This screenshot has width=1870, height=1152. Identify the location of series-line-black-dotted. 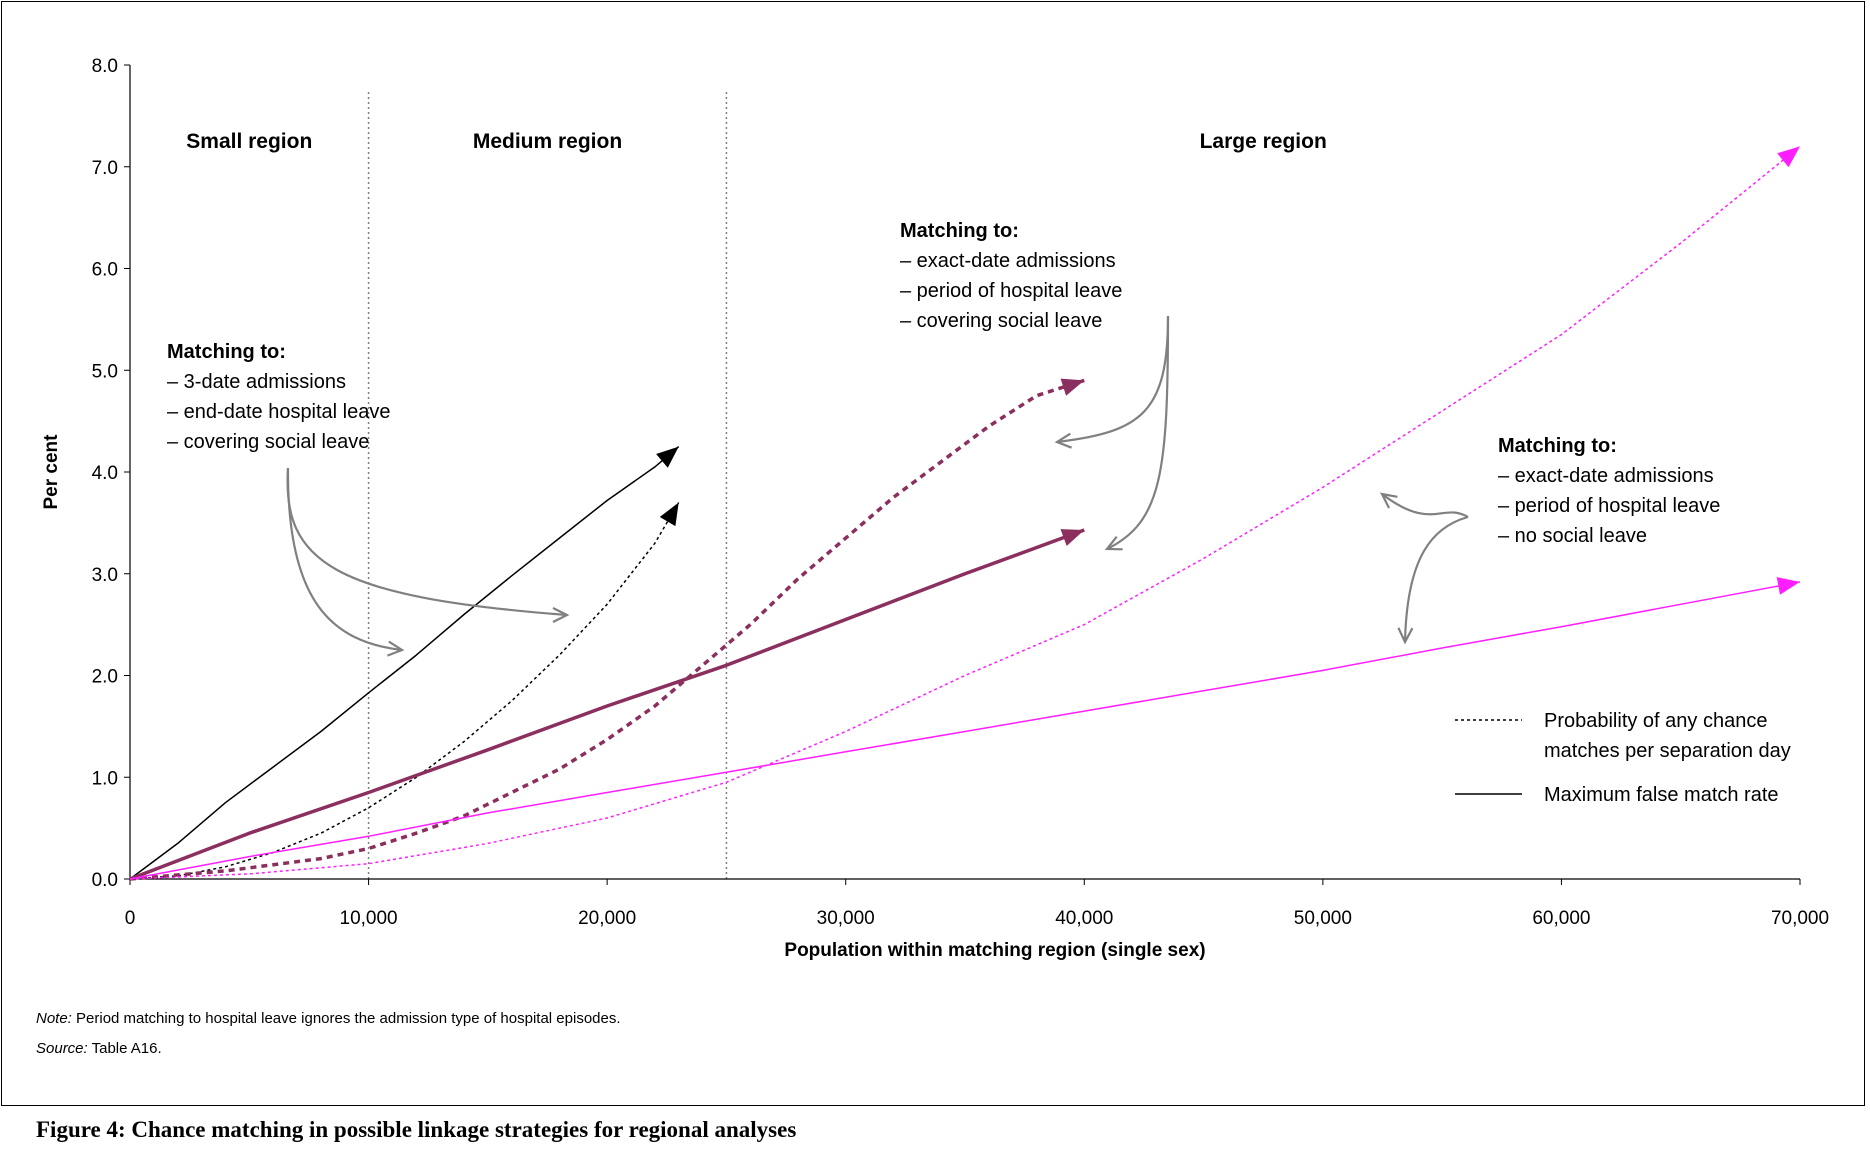
(404, 691).